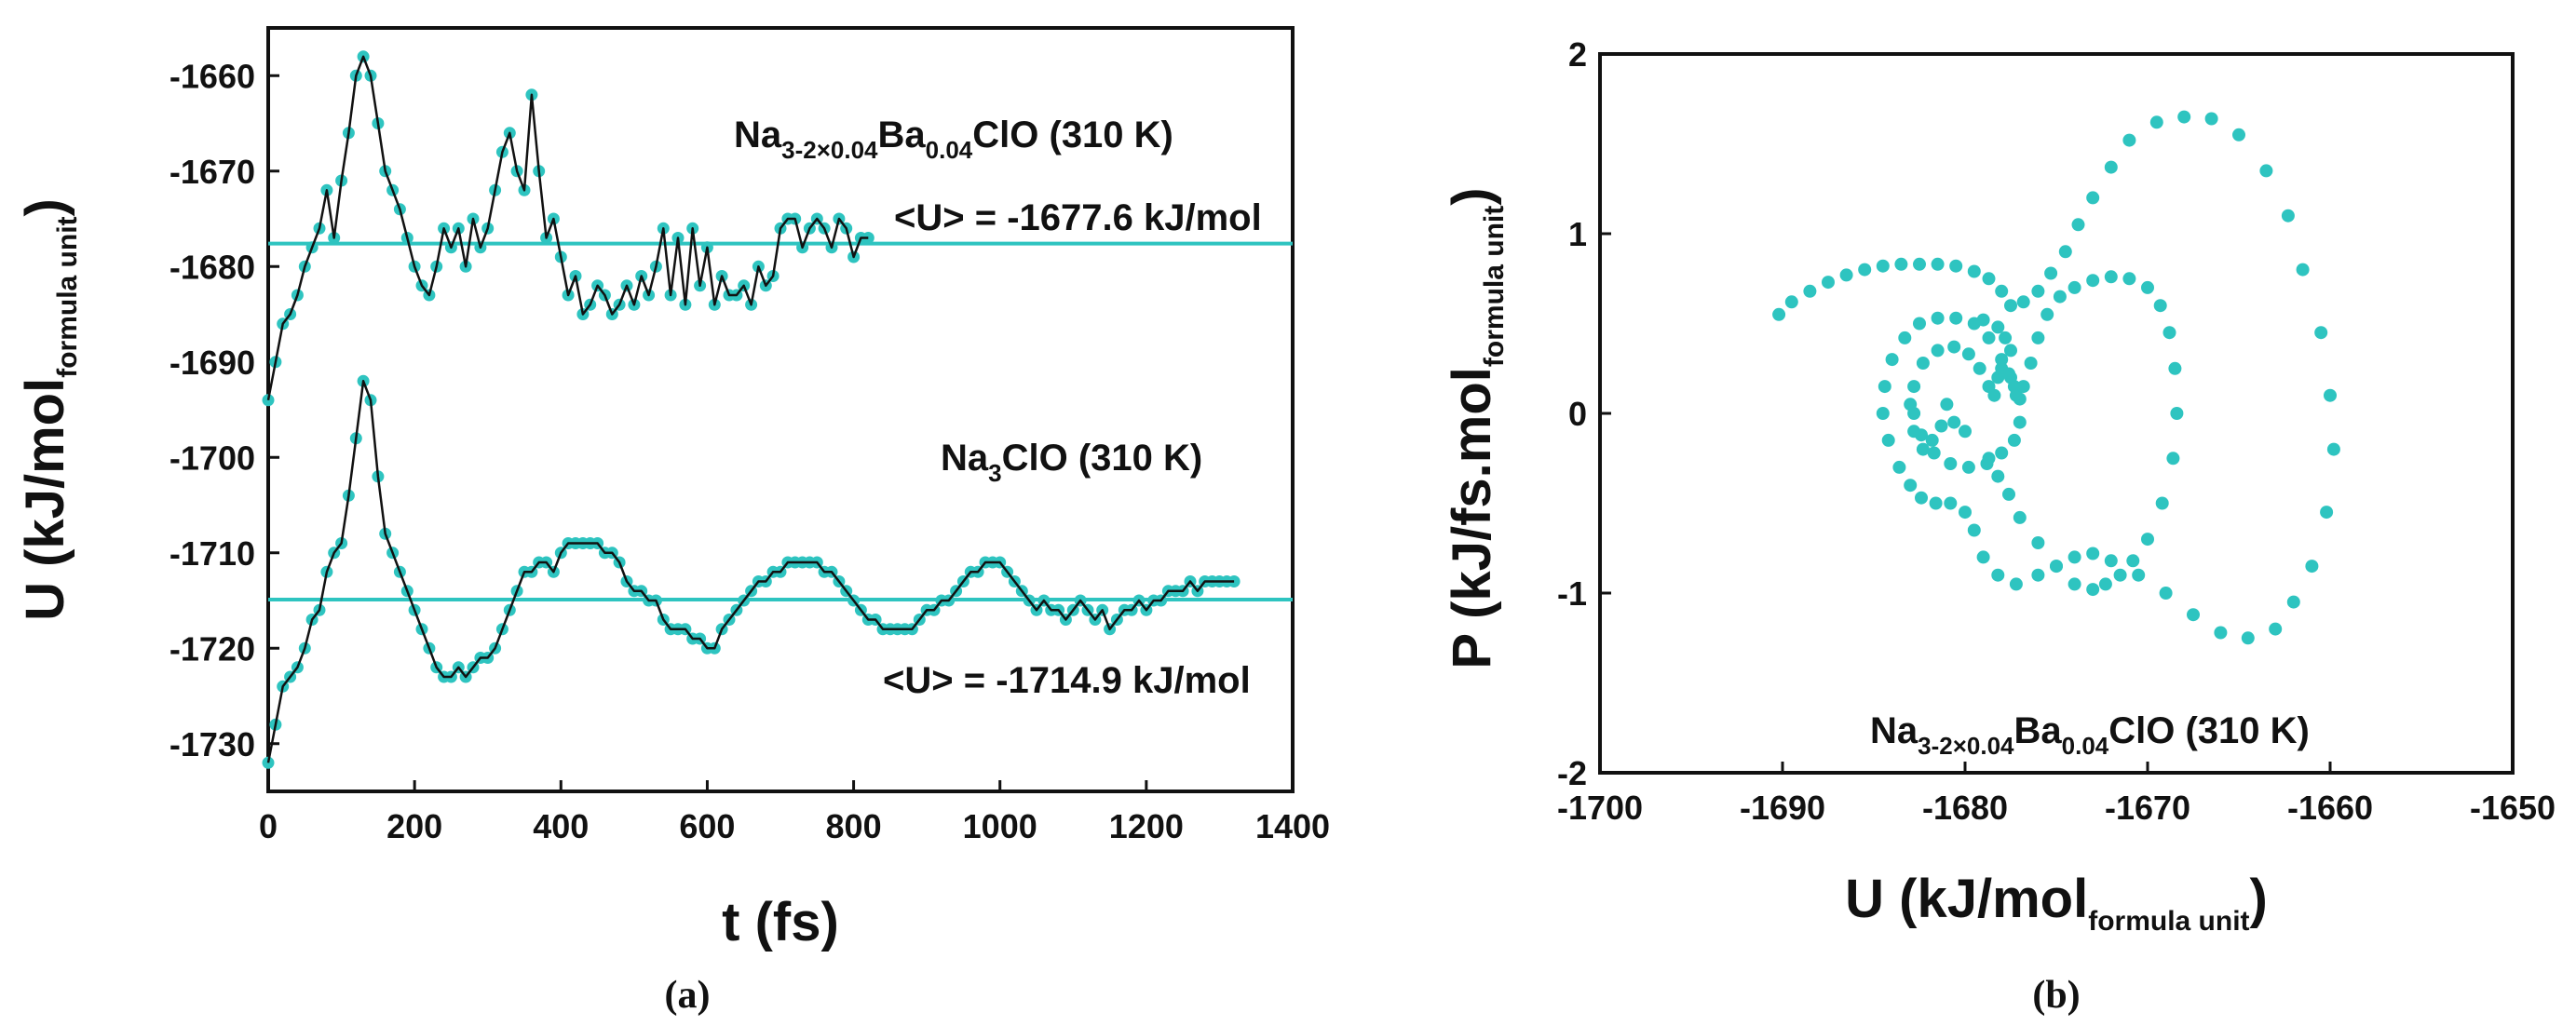  I want to click on chart-a-y-tick-label: -1730, so click(212, 744).